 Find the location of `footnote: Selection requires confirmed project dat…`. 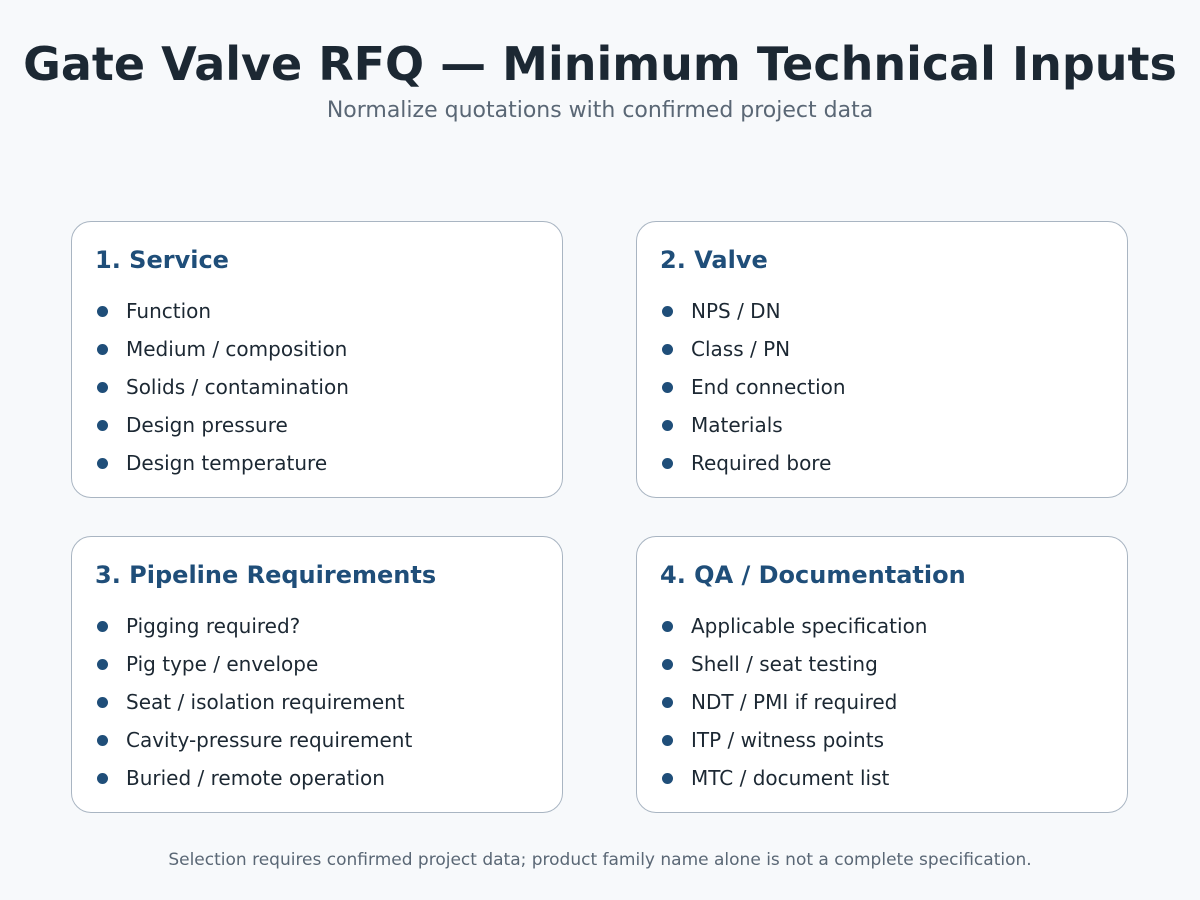

footnote: Selection requires confirmed project dat… is located at coordinates (600, 860).